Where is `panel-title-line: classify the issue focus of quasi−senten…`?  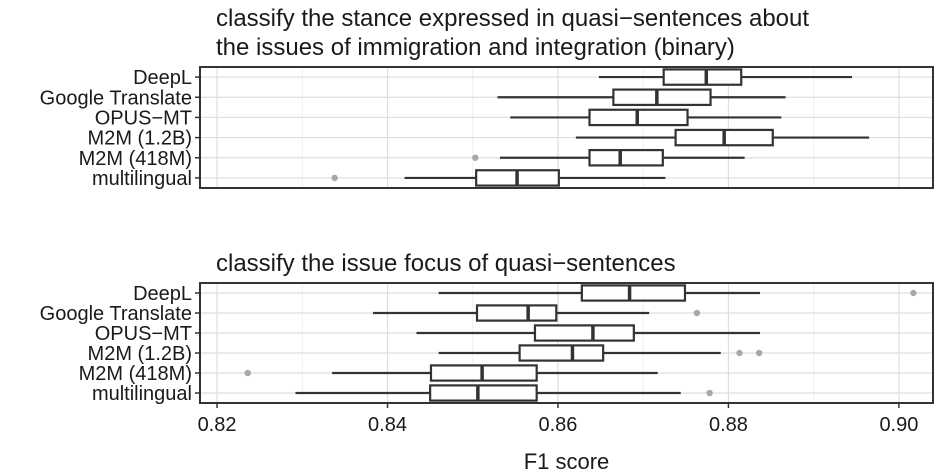
panel-title-line: classify the issue focus of quasi−senten… is located at coordinates (446, 263).